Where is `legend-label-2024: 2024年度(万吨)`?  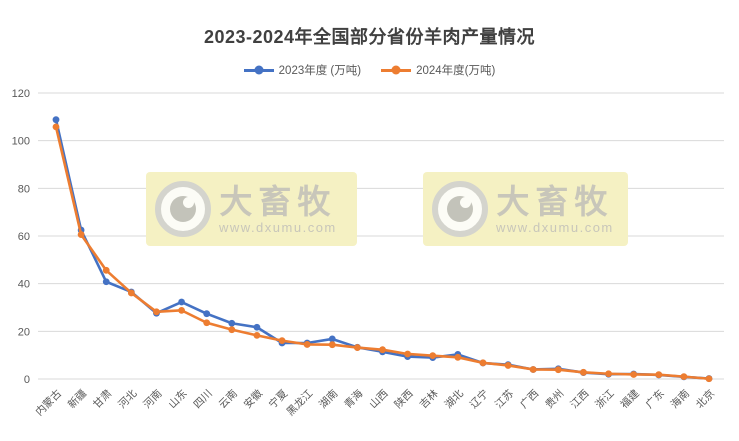 legend-label-2024: 2024年度(万吨) is located at coordinates (456, 71).